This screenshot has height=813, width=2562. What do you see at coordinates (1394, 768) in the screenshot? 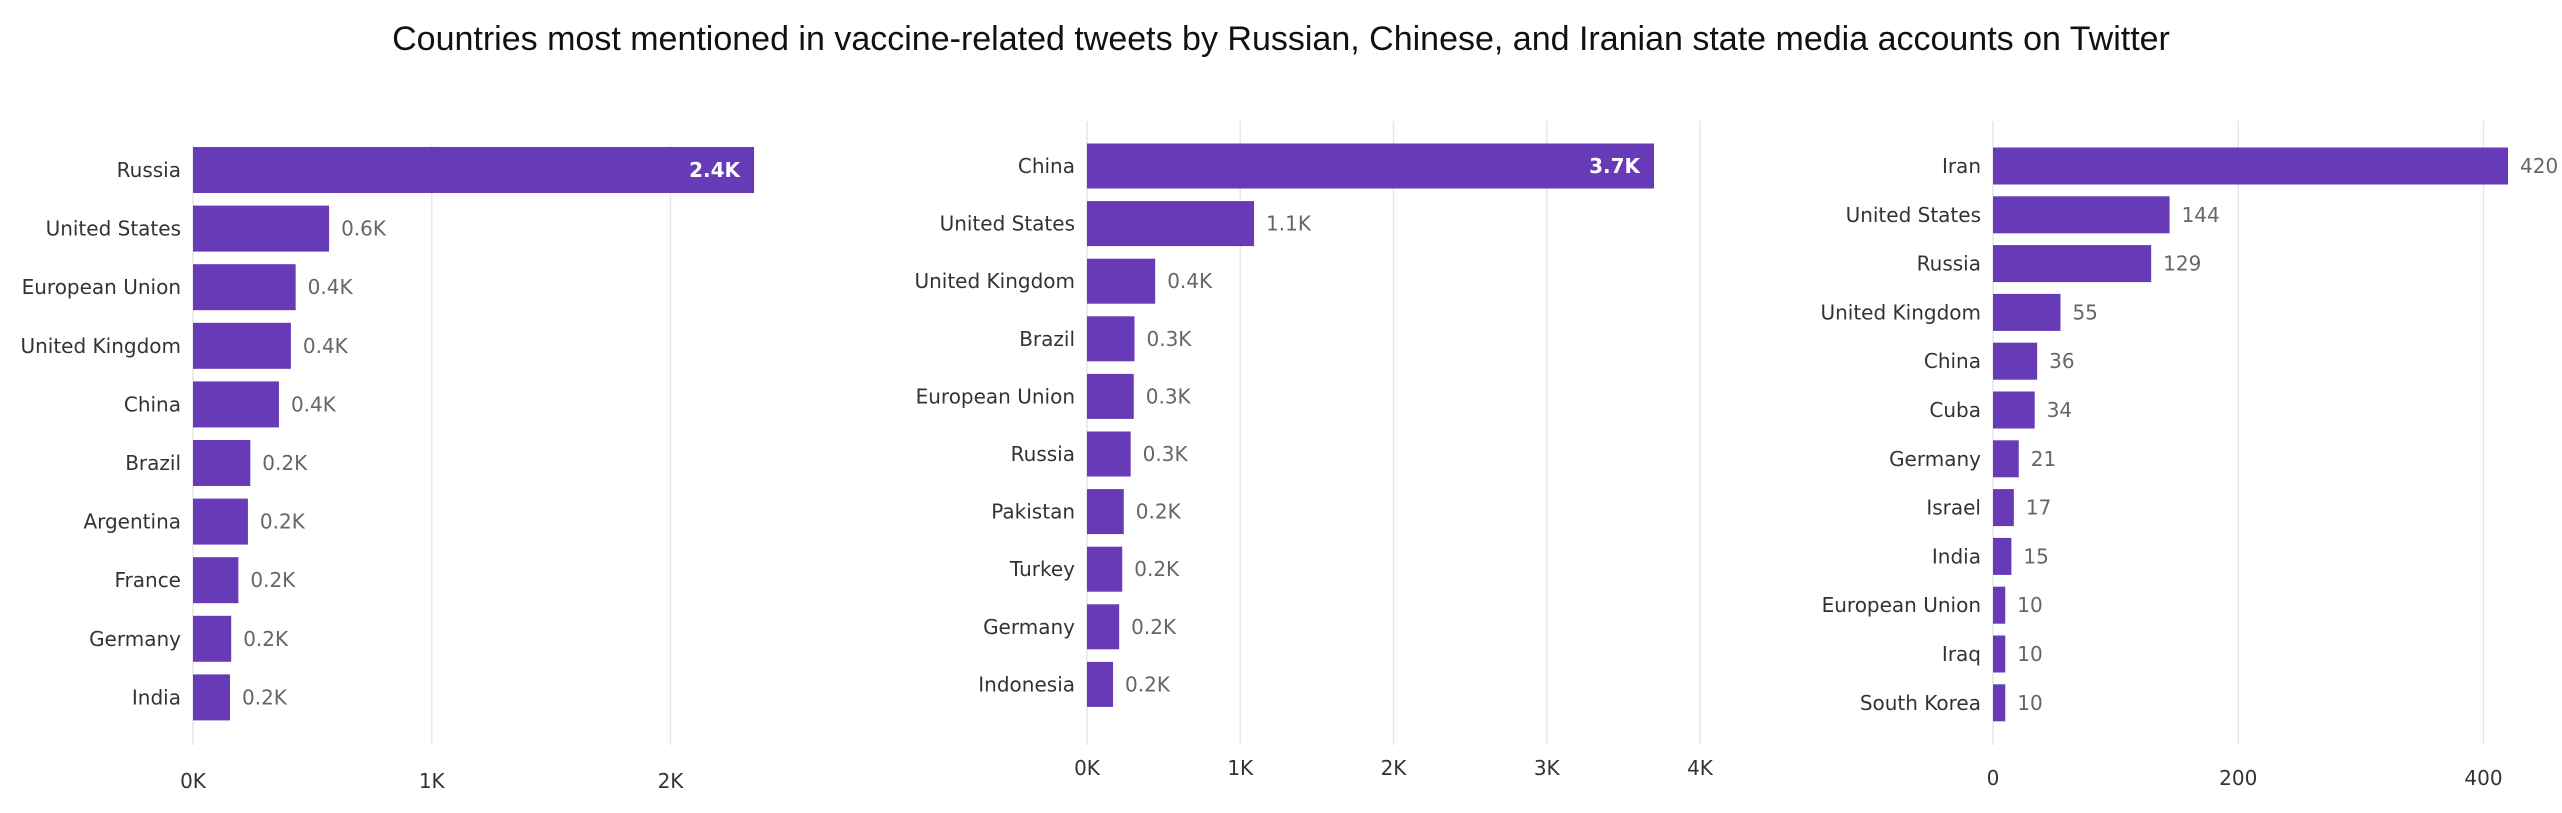
I see `x-tick-label: 2K` at bounding box center [1394, 768].